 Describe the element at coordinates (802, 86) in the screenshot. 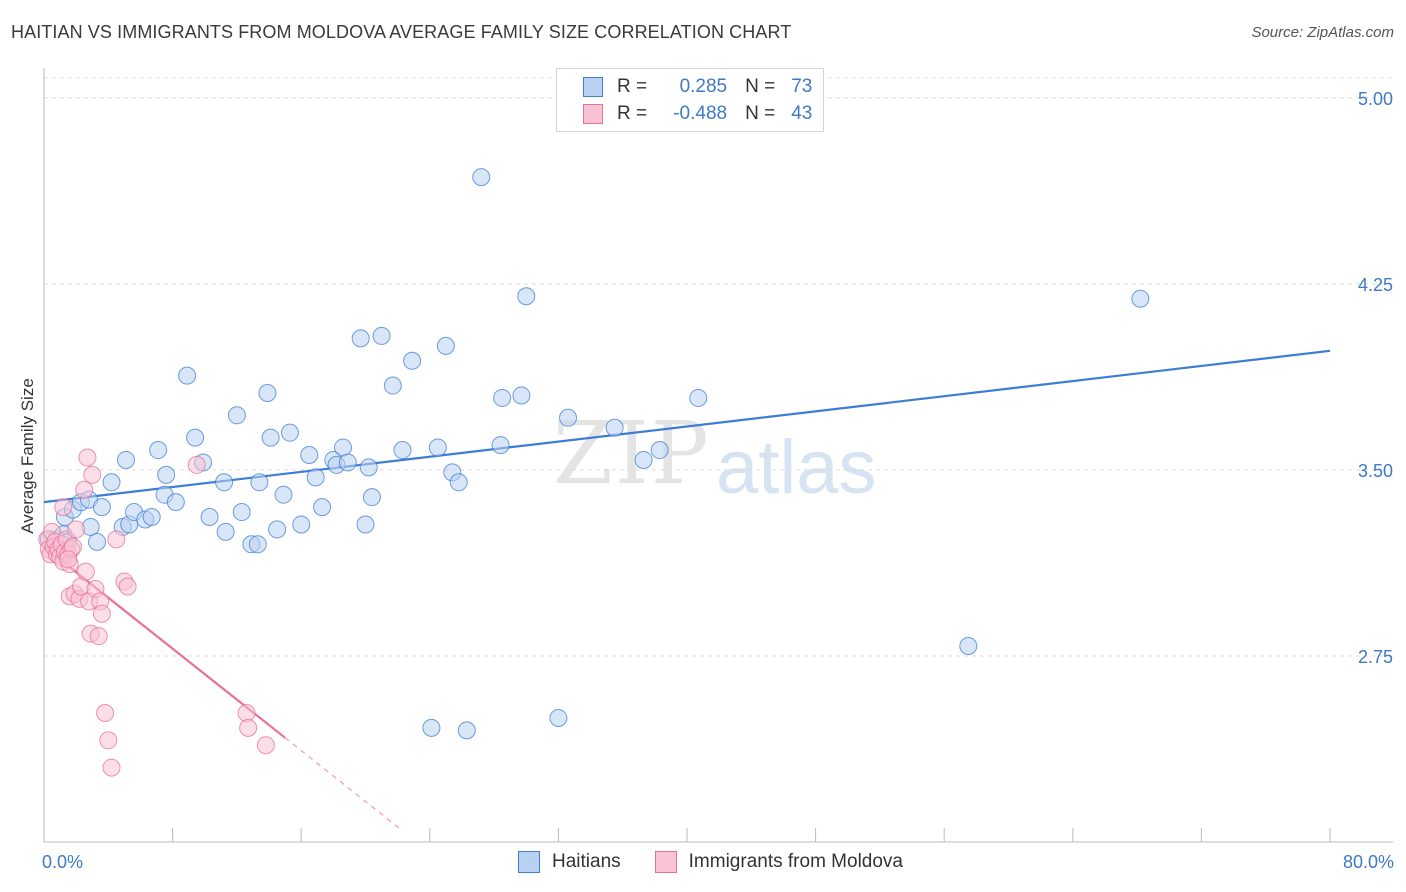

I see `n-value-haitians: 73` at that location.